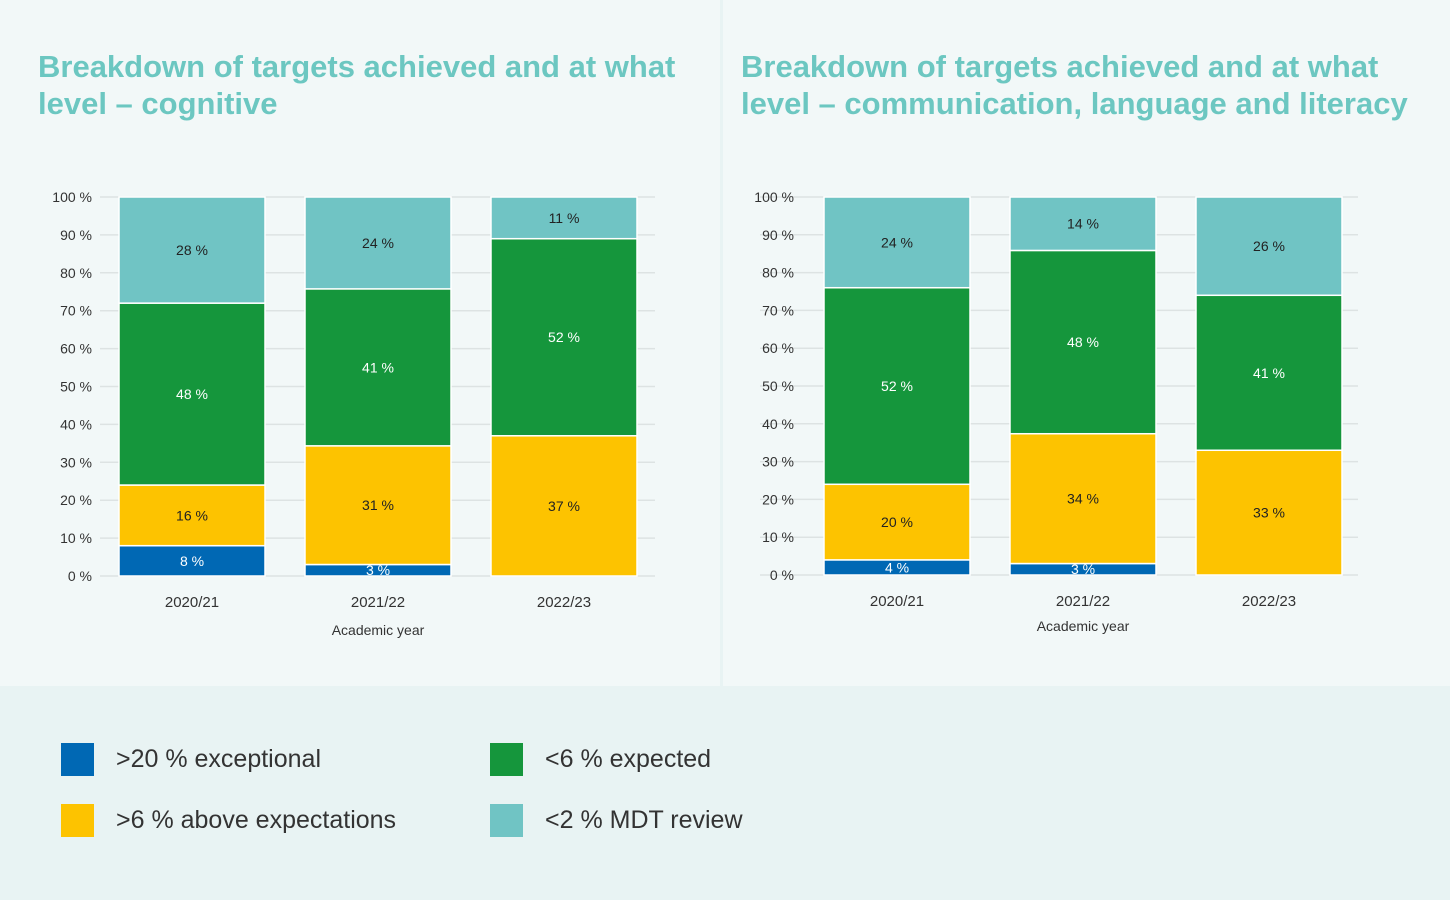  I want to click on data-label: 14 %, so click(1083, 224).